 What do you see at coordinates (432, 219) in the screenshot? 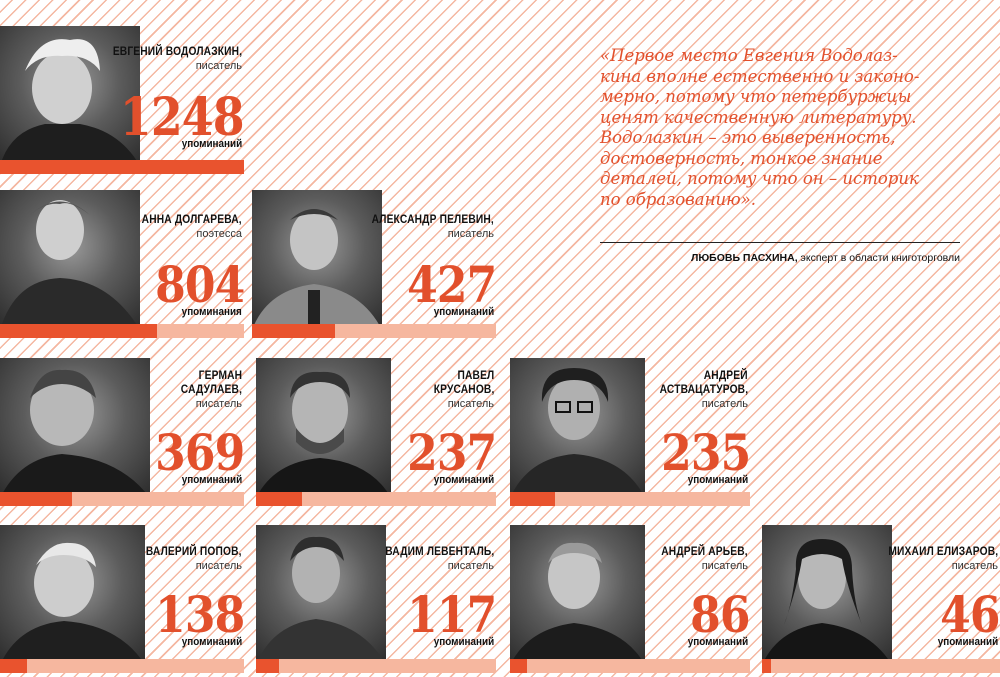
I see `writer-name: АЛЕКСАНДР ПЕЛЕВИН,` at bounding box center [432, 219].